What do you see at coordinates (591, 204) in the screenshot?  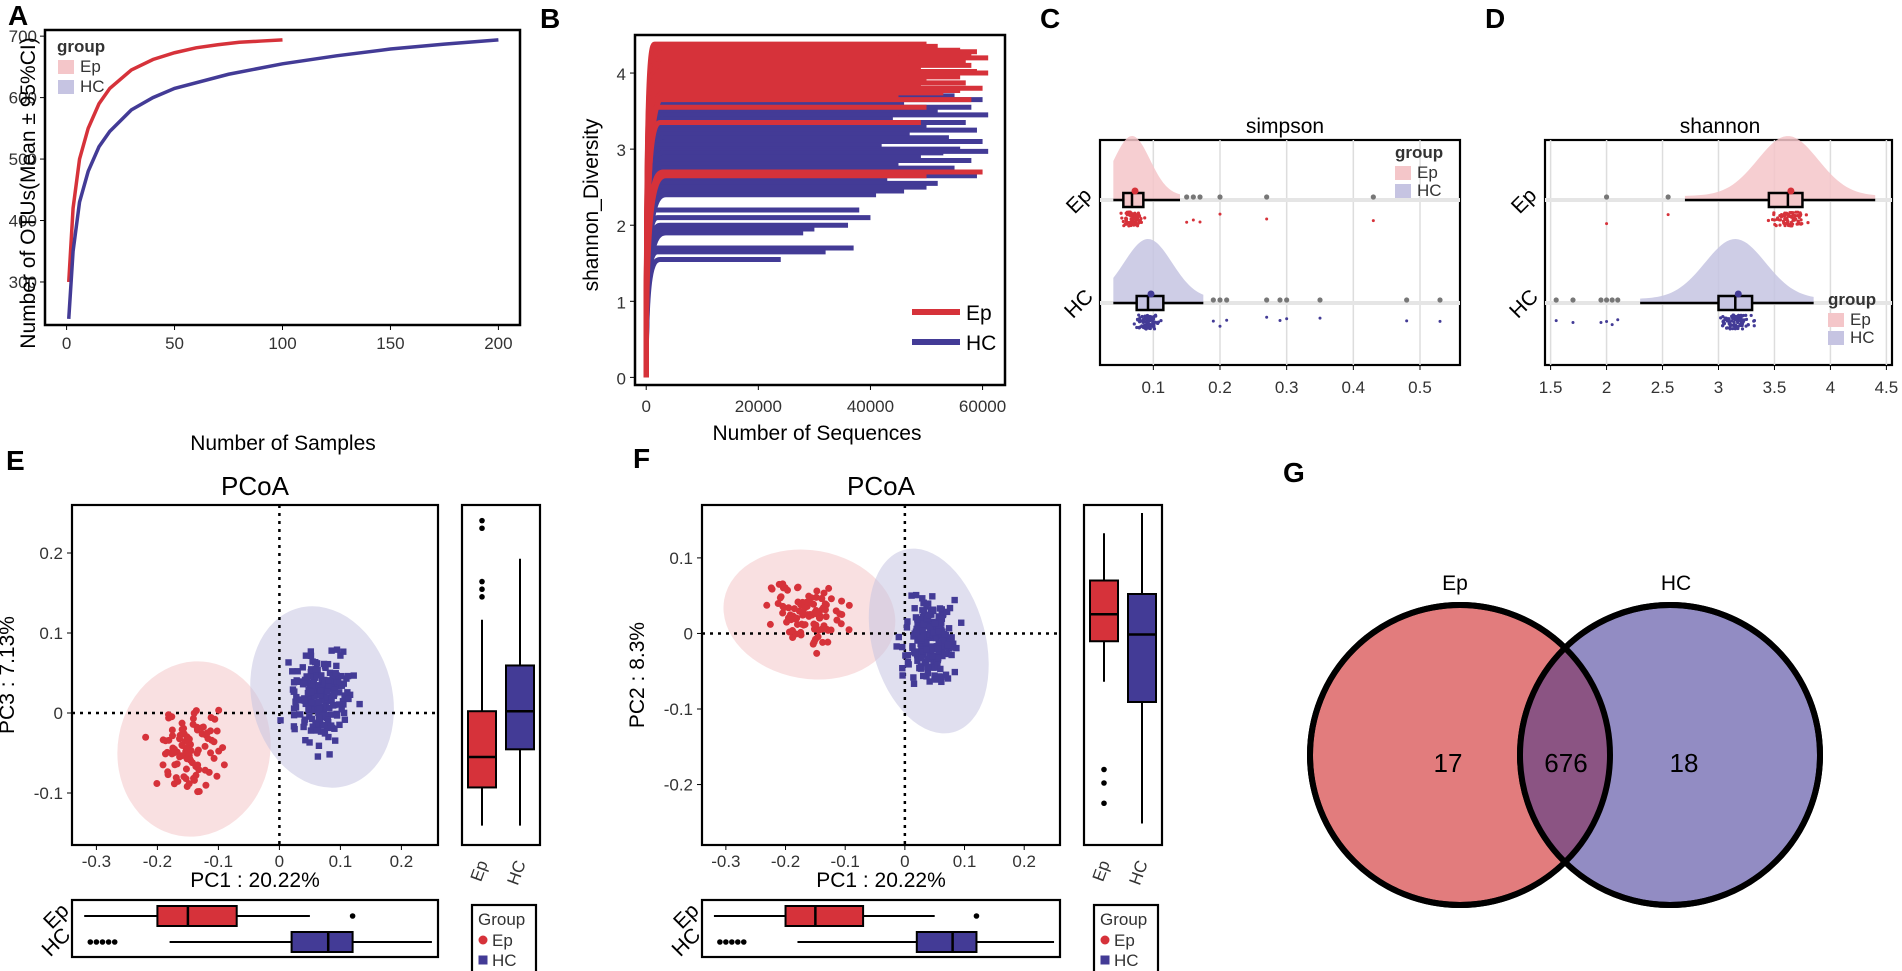 I see `panel-b-ylabel: shannon_Diversity` at bounding box center [591, 204].